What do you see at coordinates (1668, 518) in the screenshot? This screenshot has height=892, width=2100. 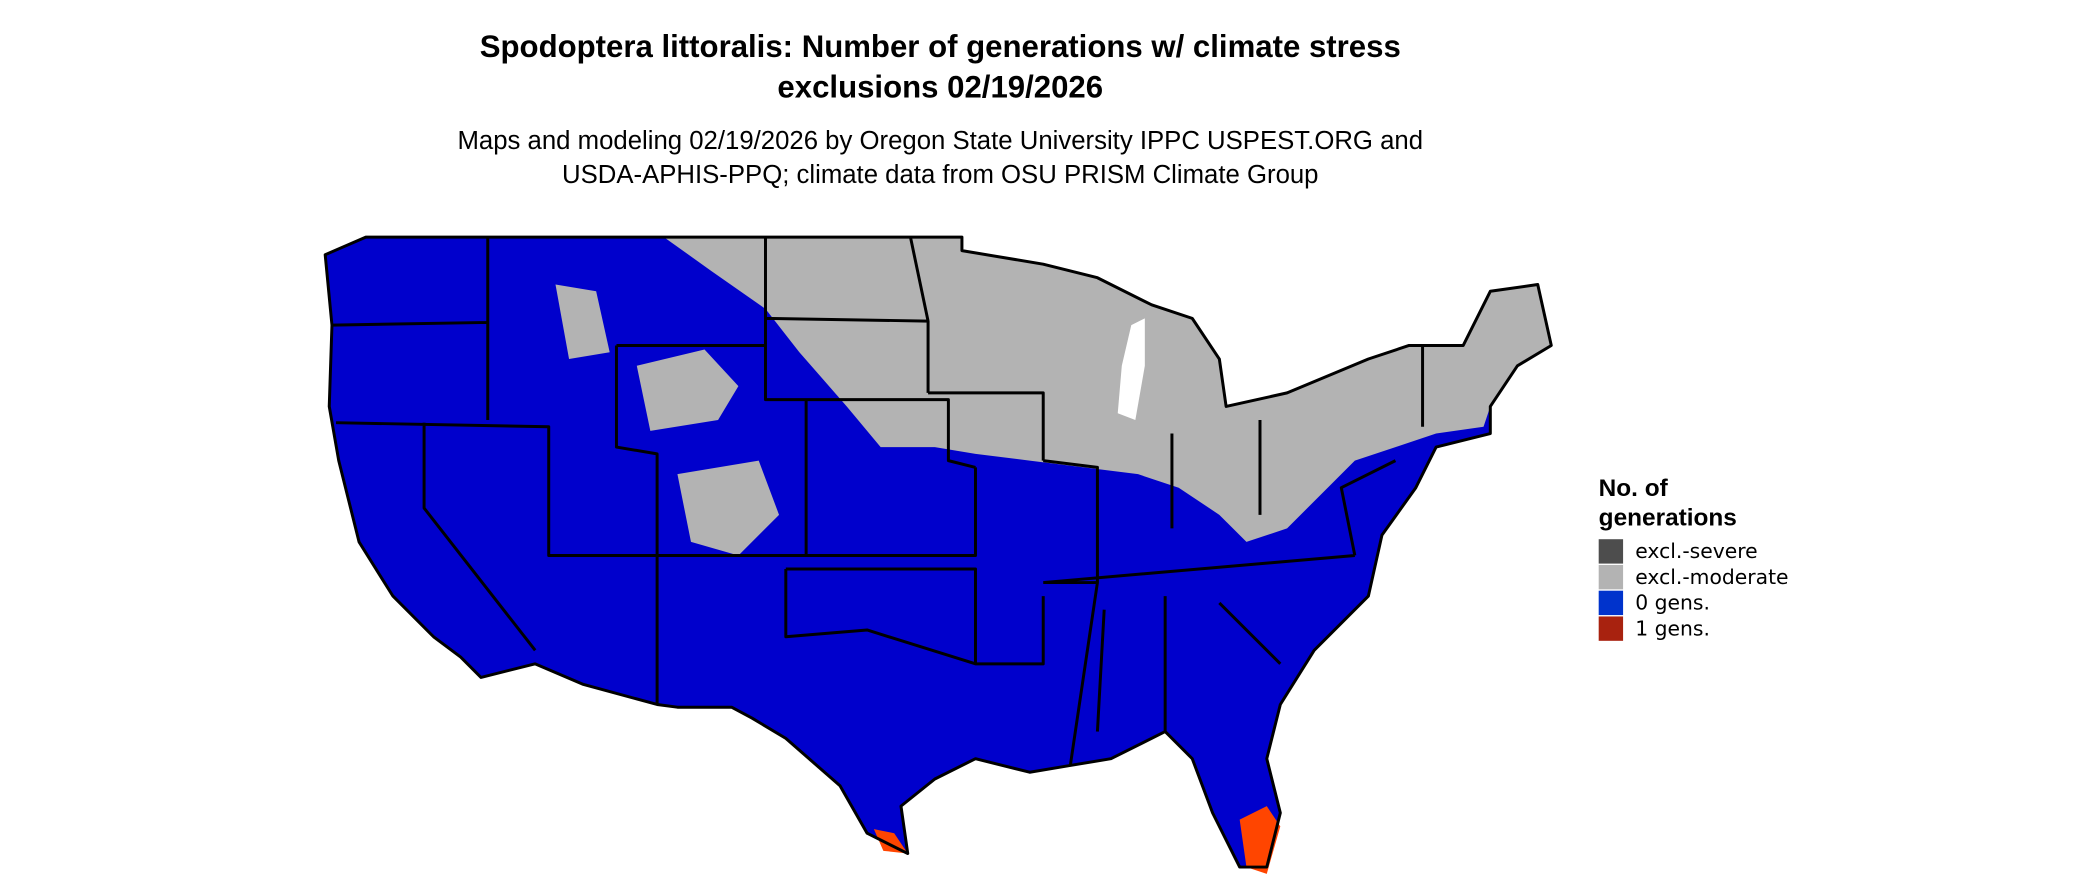 I see `legend-title: generations` at bounding box center [1668, 518].